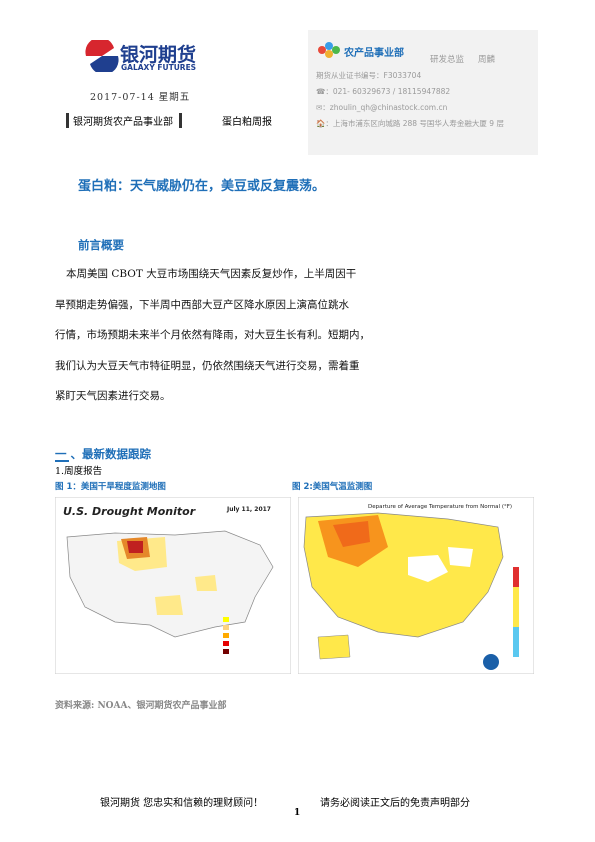 This screenshot has height=842, width=595. I want to click on summary-line: 紧盯天气因素进行交易。, so click(113, 396).